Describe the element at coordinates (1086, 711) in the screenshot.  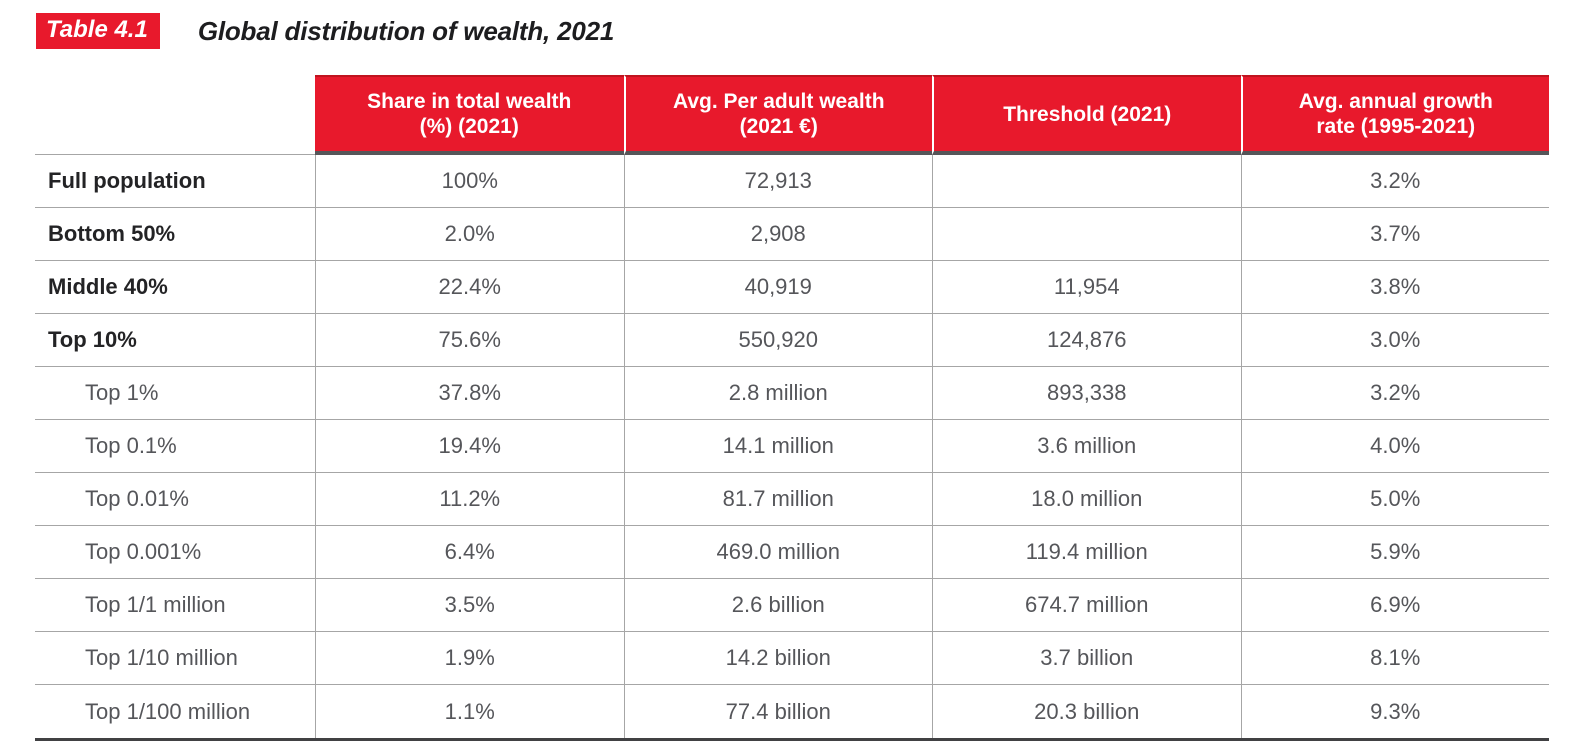
I see `cell-threshold: 20.3 billion` at that location.